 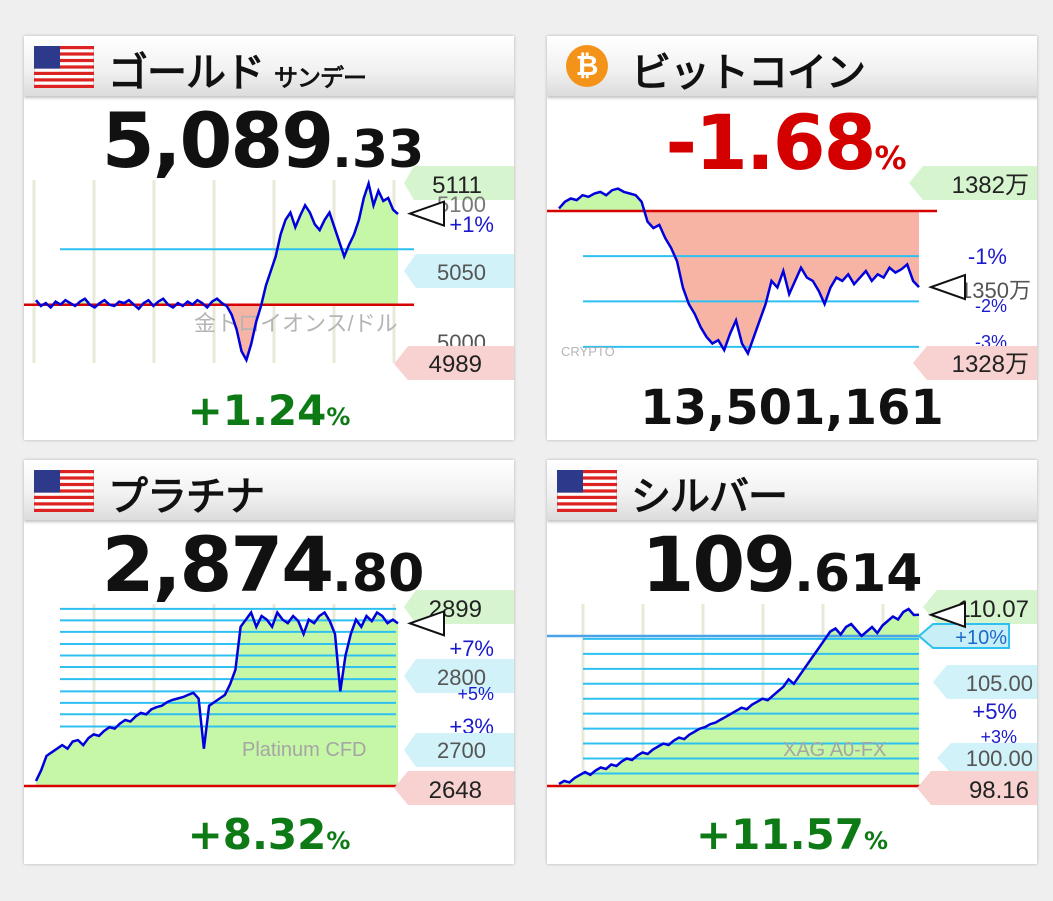 I want to click on gold-subtitle: サンデー, so click(x=320, y=78).